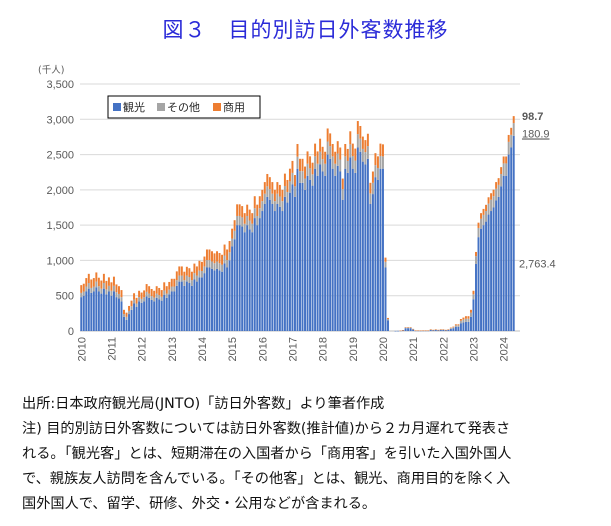  What do you see at coordinates (143, 349) in the screenshot?
I see `x-tick-label: 2012` at bounding box center [143, 349].